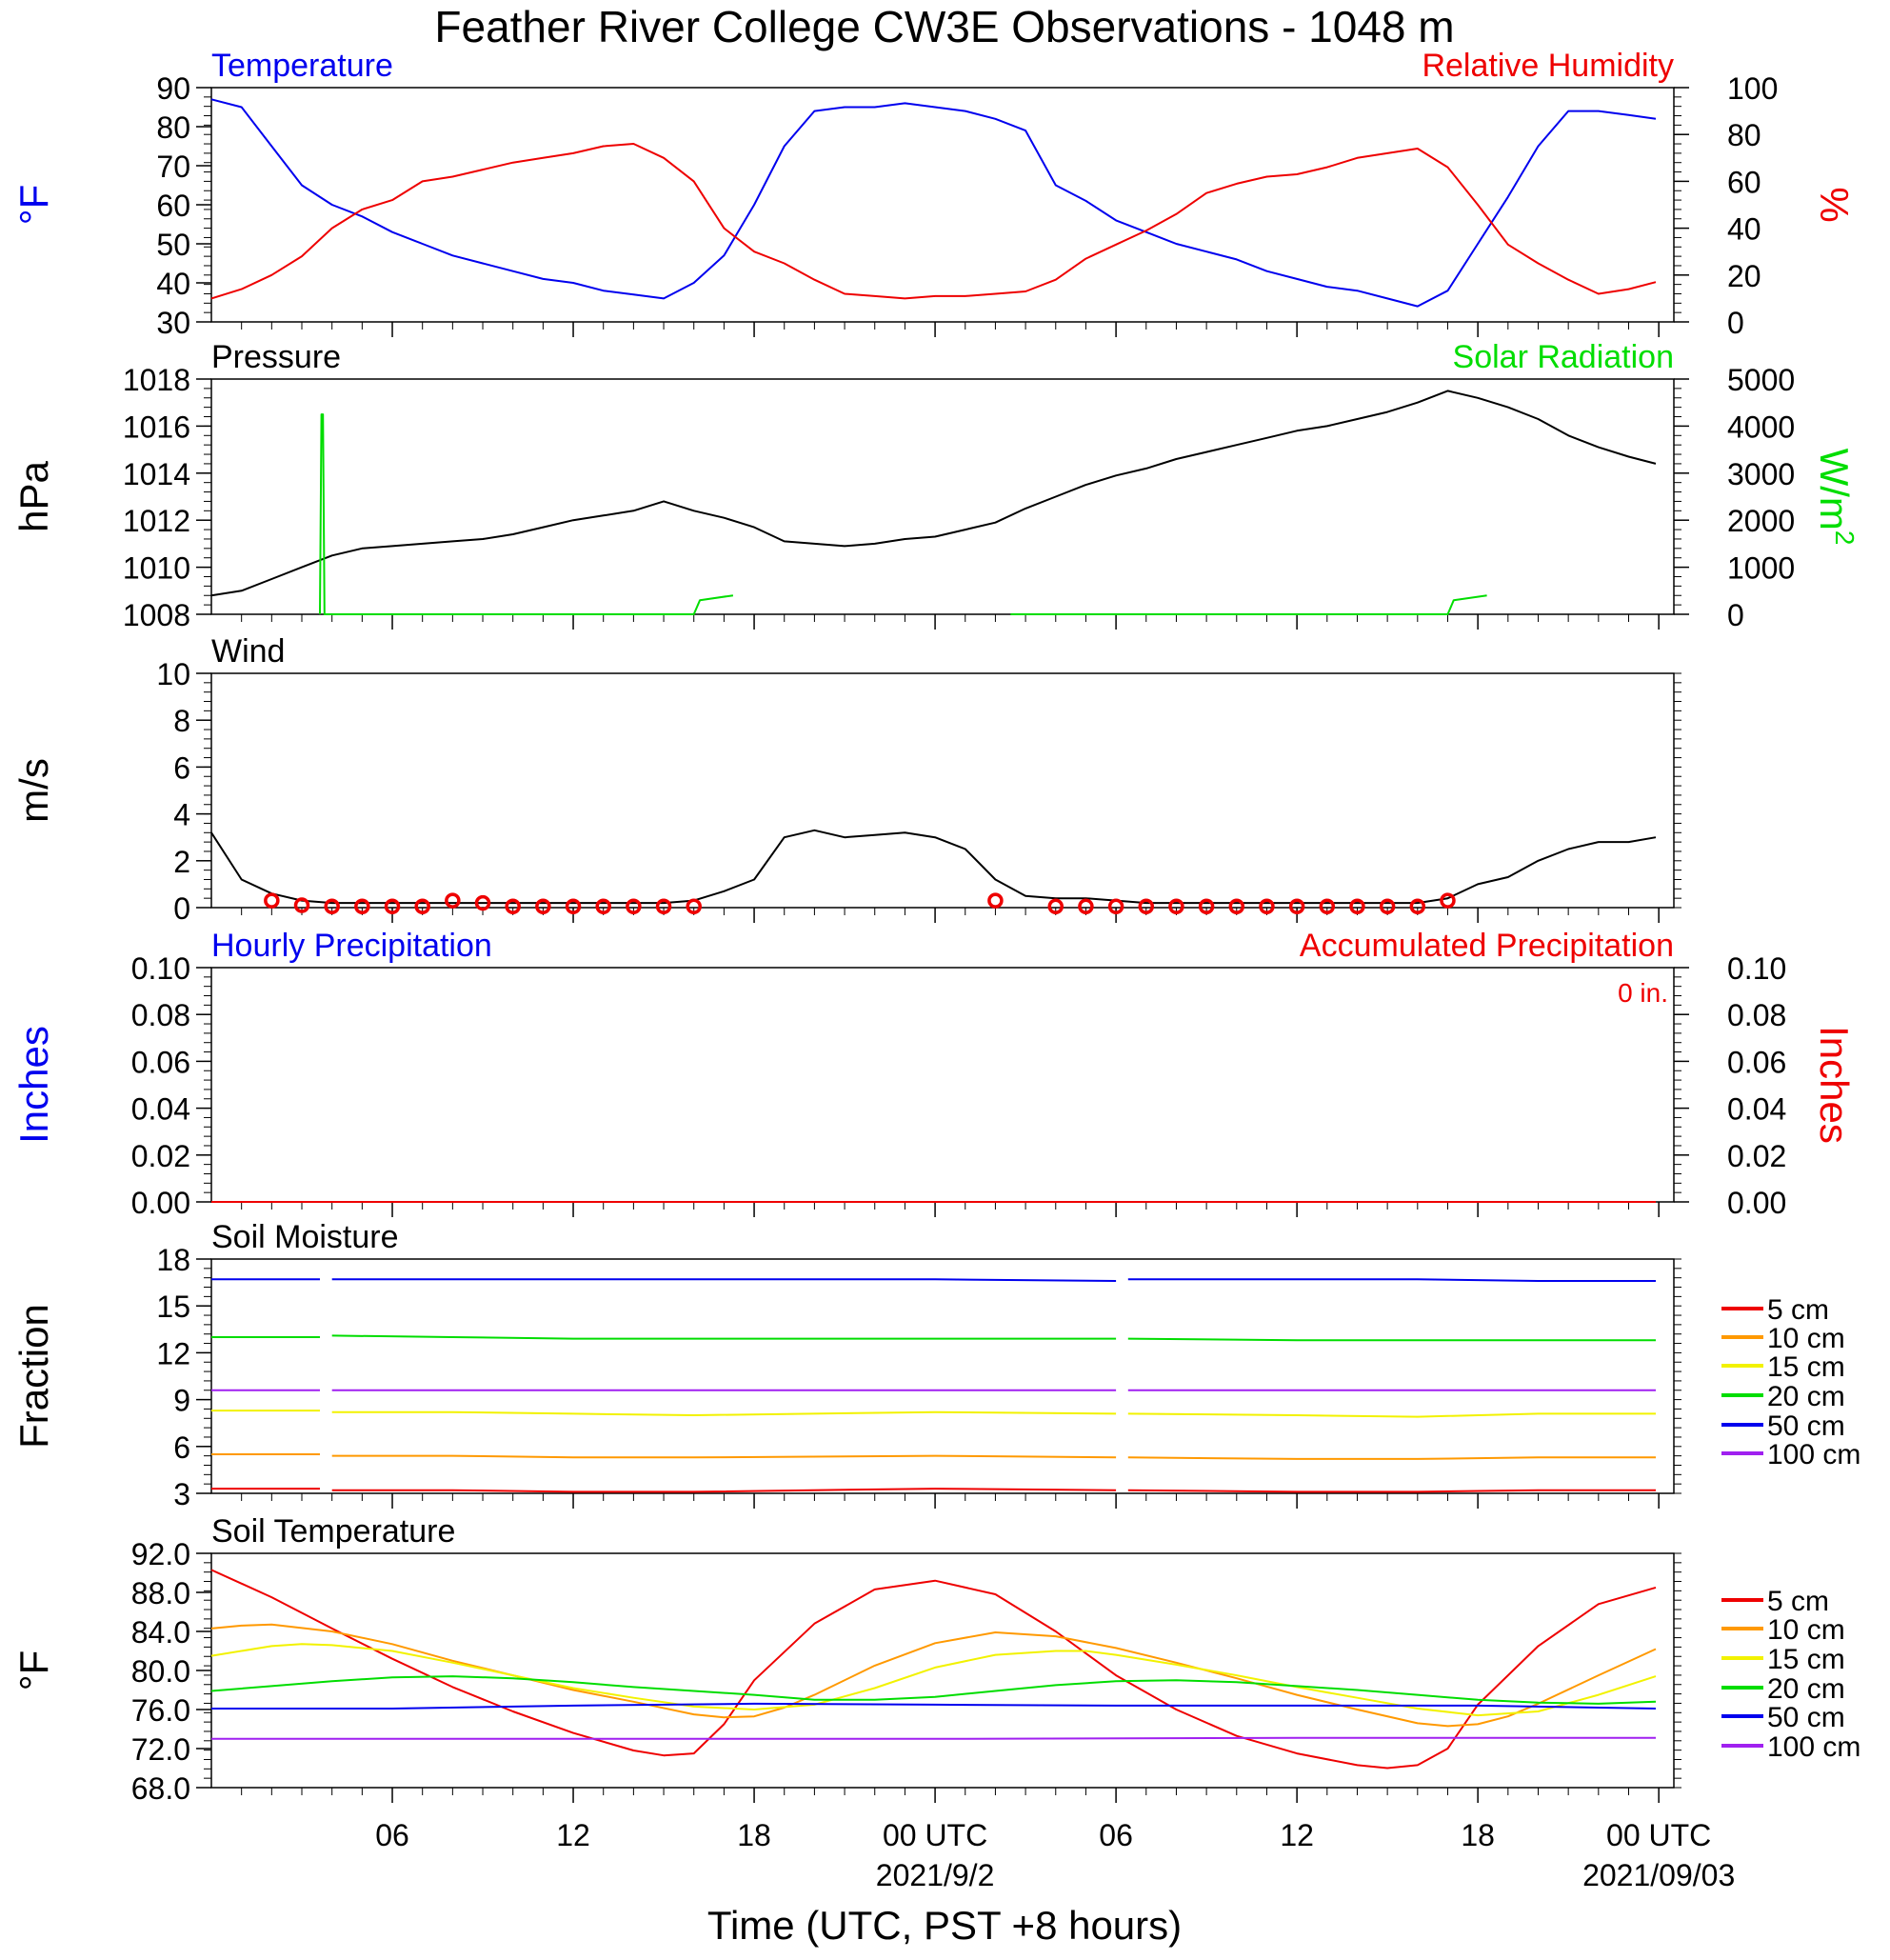 The width and height of the screenshot is (1890, 1960). I want to click on y-tick-label-left: 4, so click(181, 815).